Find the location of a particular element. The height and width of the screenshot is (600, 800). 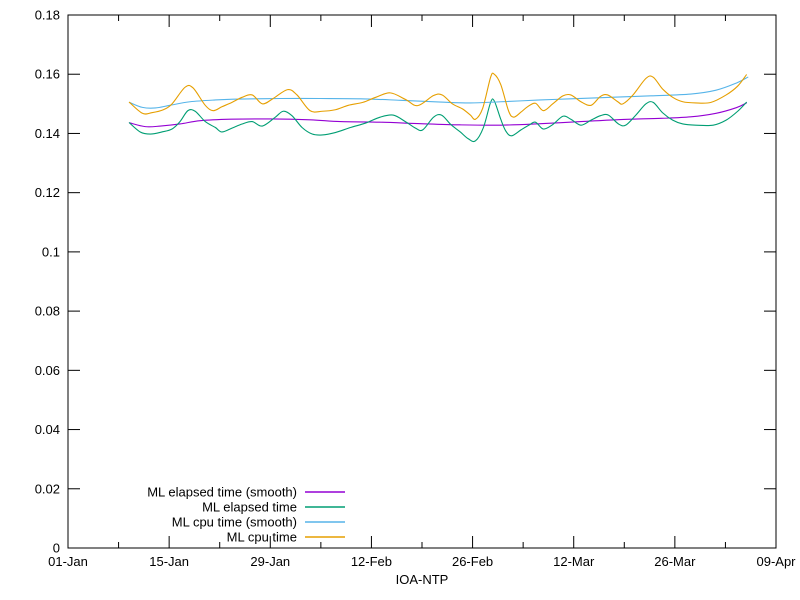

x-tick-label: 29-Jan is located at coordinates (270, 561).